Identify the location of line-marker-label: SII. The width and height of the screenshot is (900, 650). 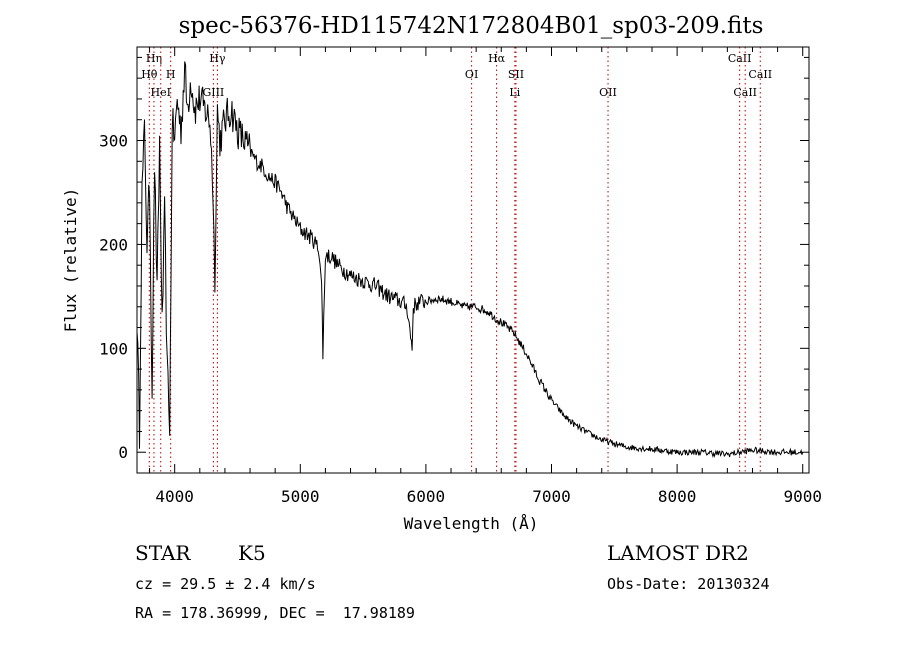
(516, 74).